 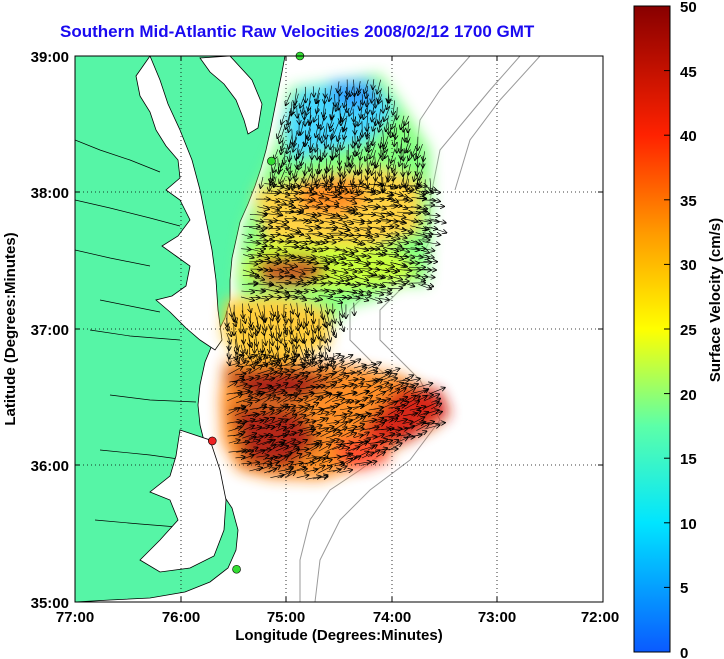 I want to click on station-marker, so click(x=212, y=441).